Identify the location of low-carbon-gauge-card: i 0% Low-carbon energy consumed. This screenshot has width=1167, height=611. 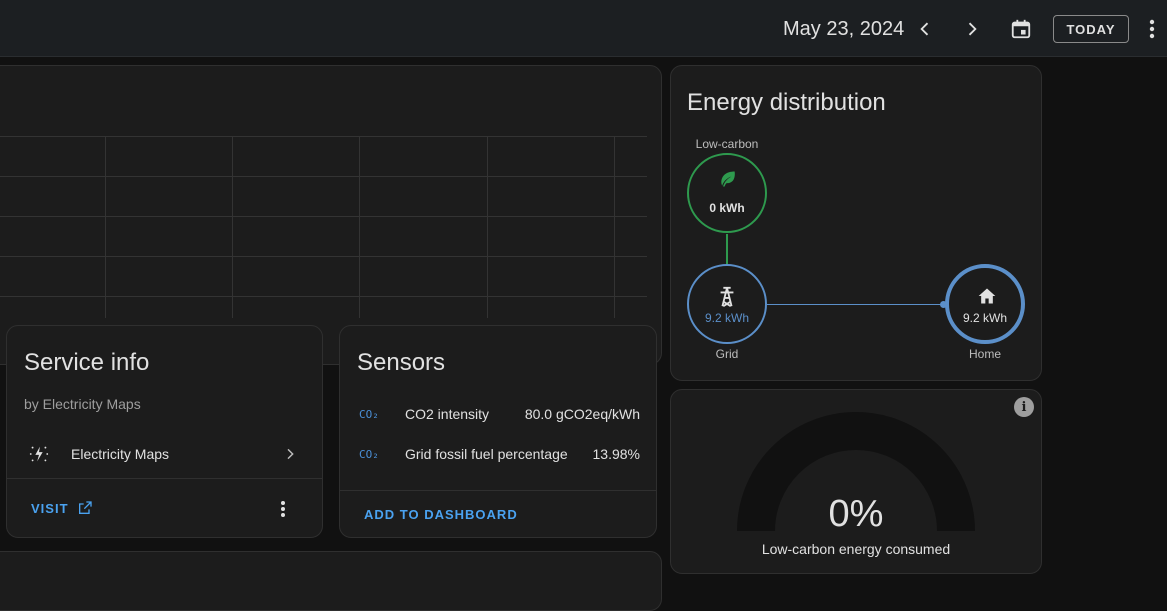
(856, 481).